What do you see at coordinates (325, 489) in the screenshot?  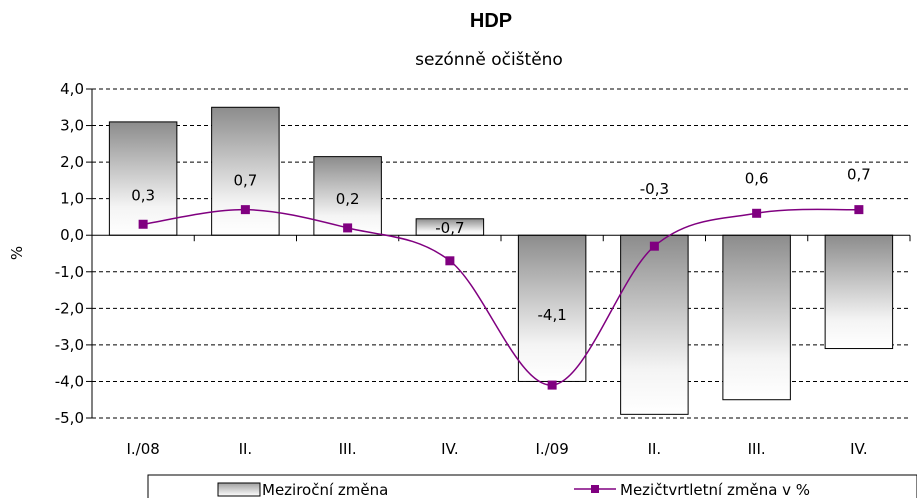 I see `legend-bar-label: Meziroční změna` at bounding box center [325, 489].